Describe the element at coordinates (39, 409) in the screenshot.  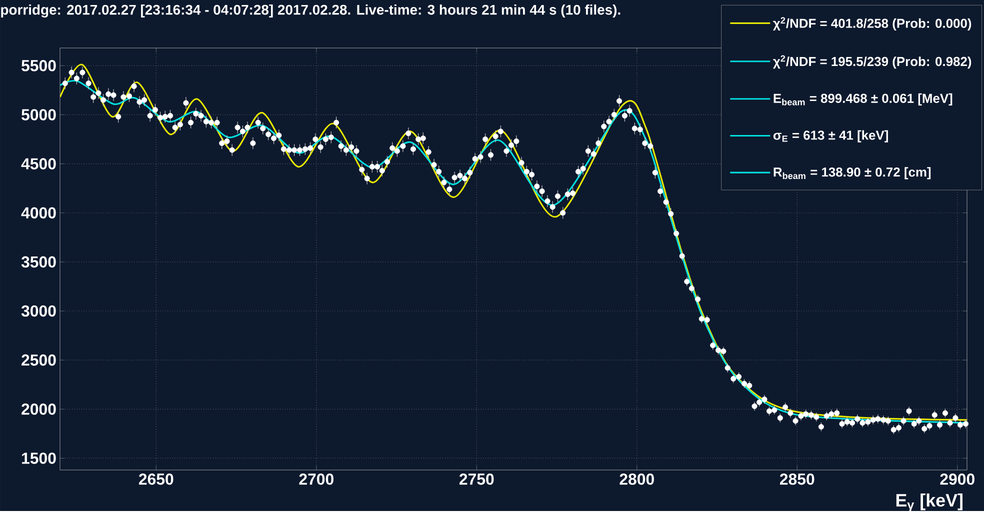
I see `y-tick-label: 2000` at that location.